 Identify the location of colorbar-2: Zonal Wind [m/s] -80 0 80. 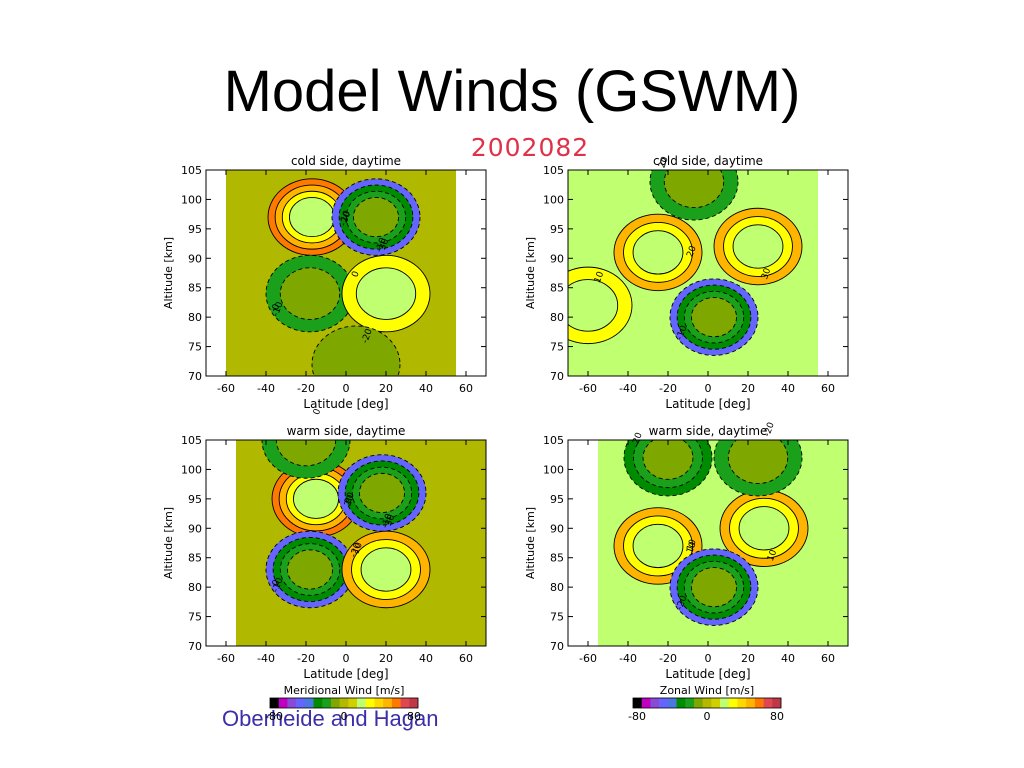
(706, 703).